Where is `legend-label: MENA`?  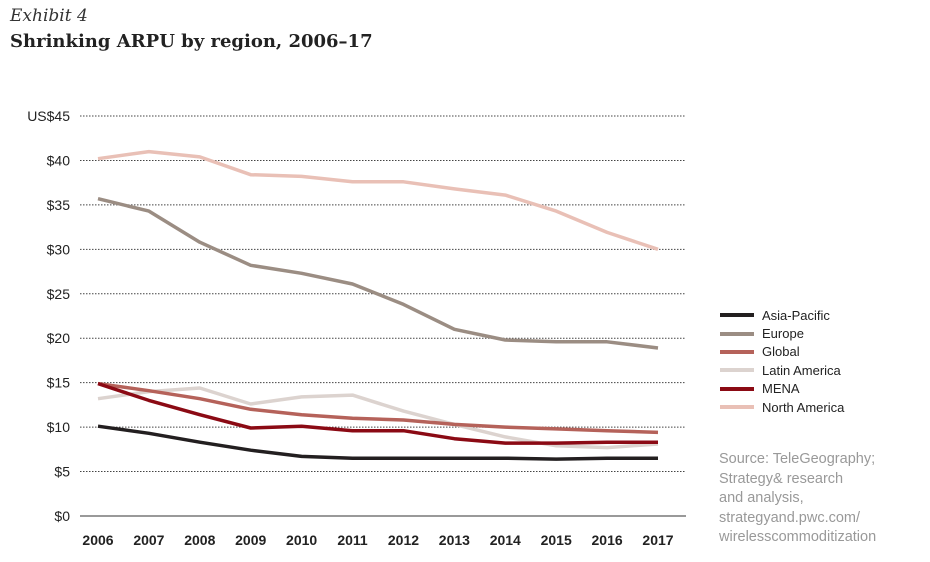
legend-label: MENA is located at coordinates (781, 389).